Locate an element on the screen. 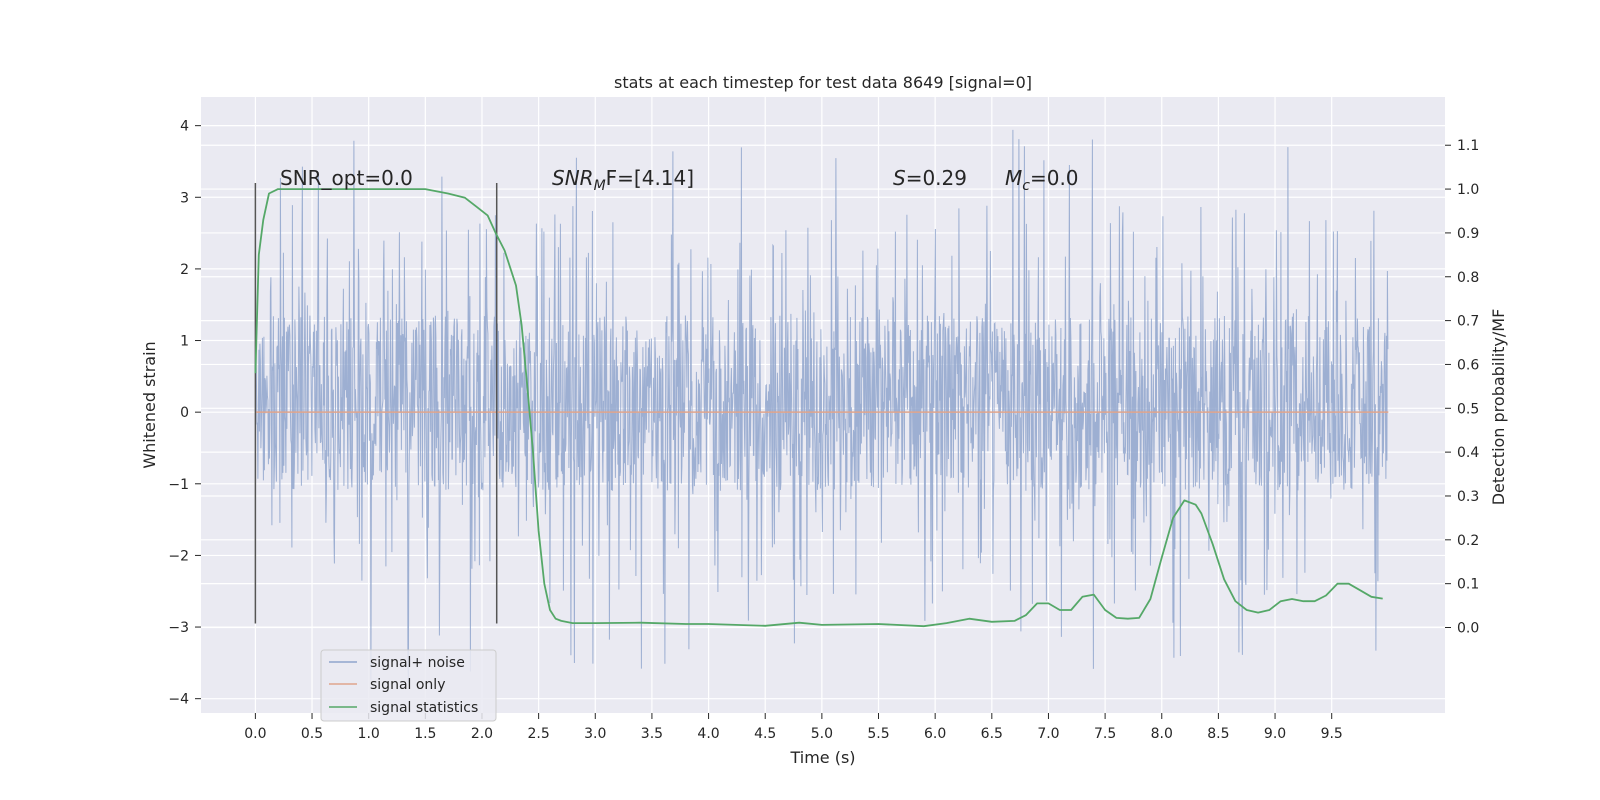  vertical-markers is located at coordinates (376, 403).